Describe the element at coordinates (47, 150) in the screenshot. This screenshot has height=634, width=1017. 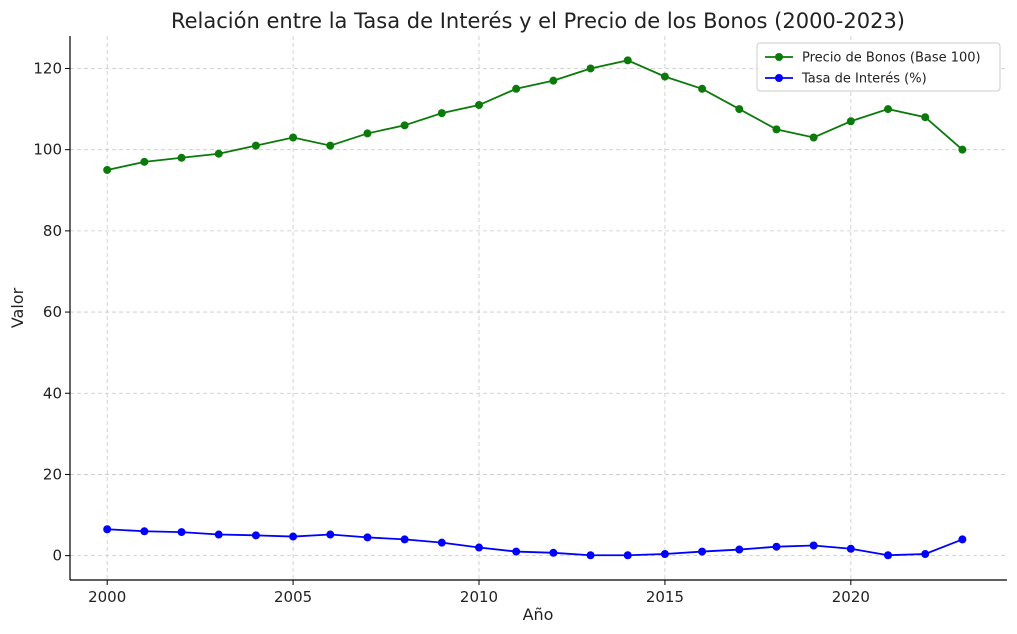
I see `y-tick-label: 100` at that location.